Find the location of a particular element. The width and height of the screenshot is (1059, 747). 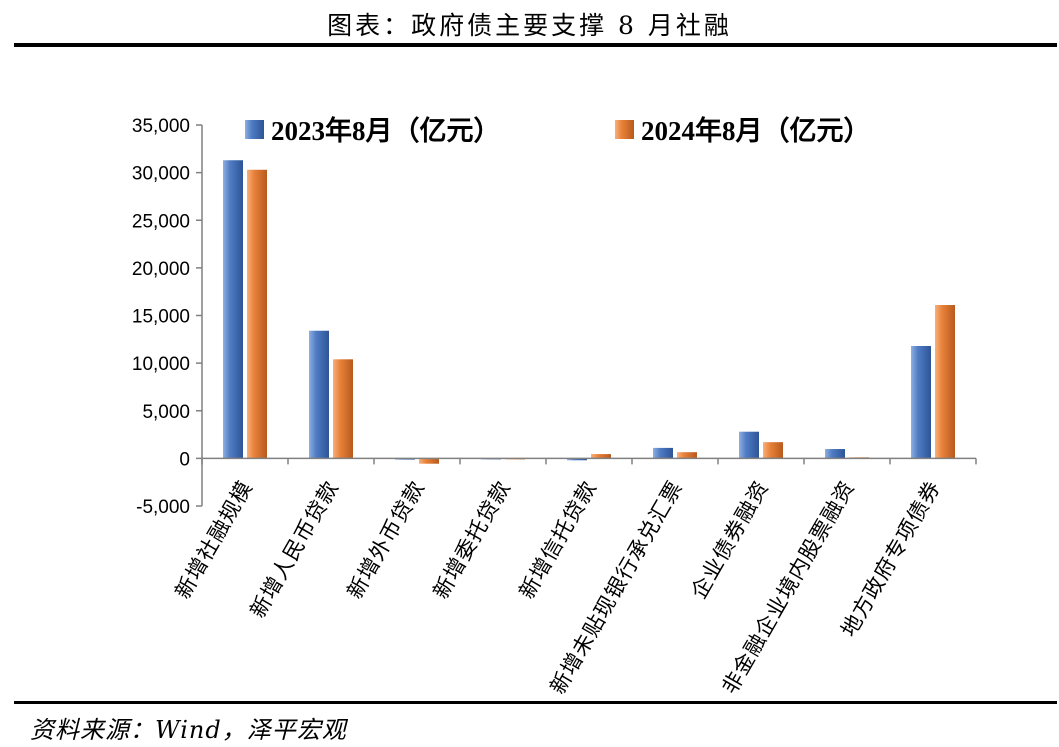

top-rule is located at coordinates (535, 45).